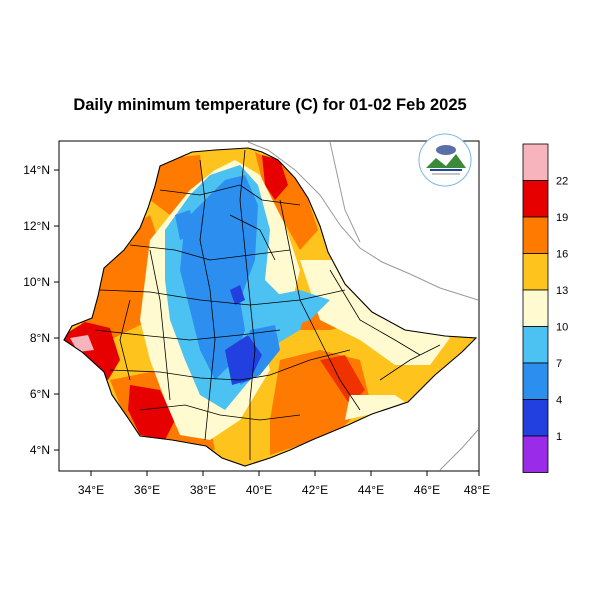  What do you see at coordinates (36, 226) in the screenshot?
I see `lat-tick-label: 12°N` at bounding box center [36, 226].